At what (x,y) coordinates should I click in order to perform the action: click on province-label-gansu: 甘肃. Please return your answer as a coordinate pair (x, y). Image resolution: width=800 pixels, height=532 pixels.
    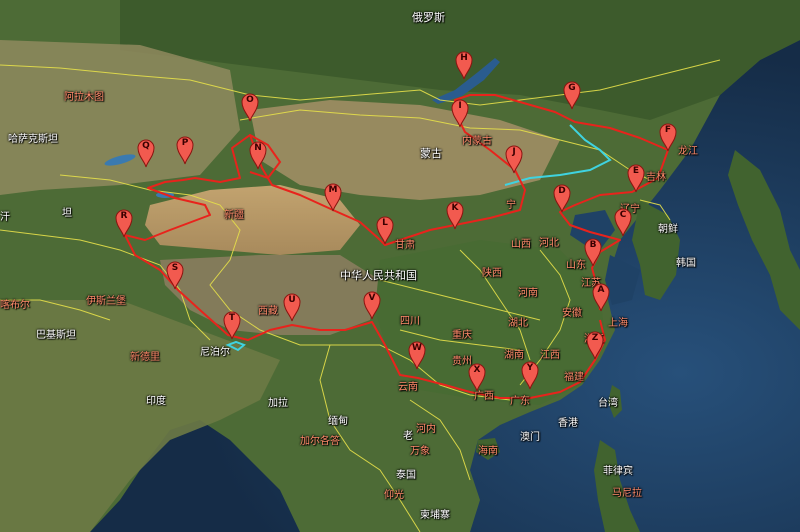
    Looking at the image, I should click on (405, 245).